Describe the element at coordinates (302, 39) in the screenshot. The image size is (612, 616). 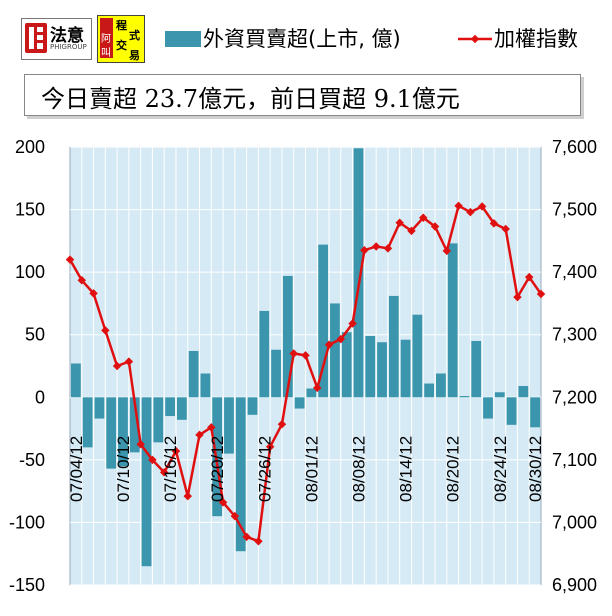
I see `legend-bar-label: 外資買賣超(上市, 億)` at that location.